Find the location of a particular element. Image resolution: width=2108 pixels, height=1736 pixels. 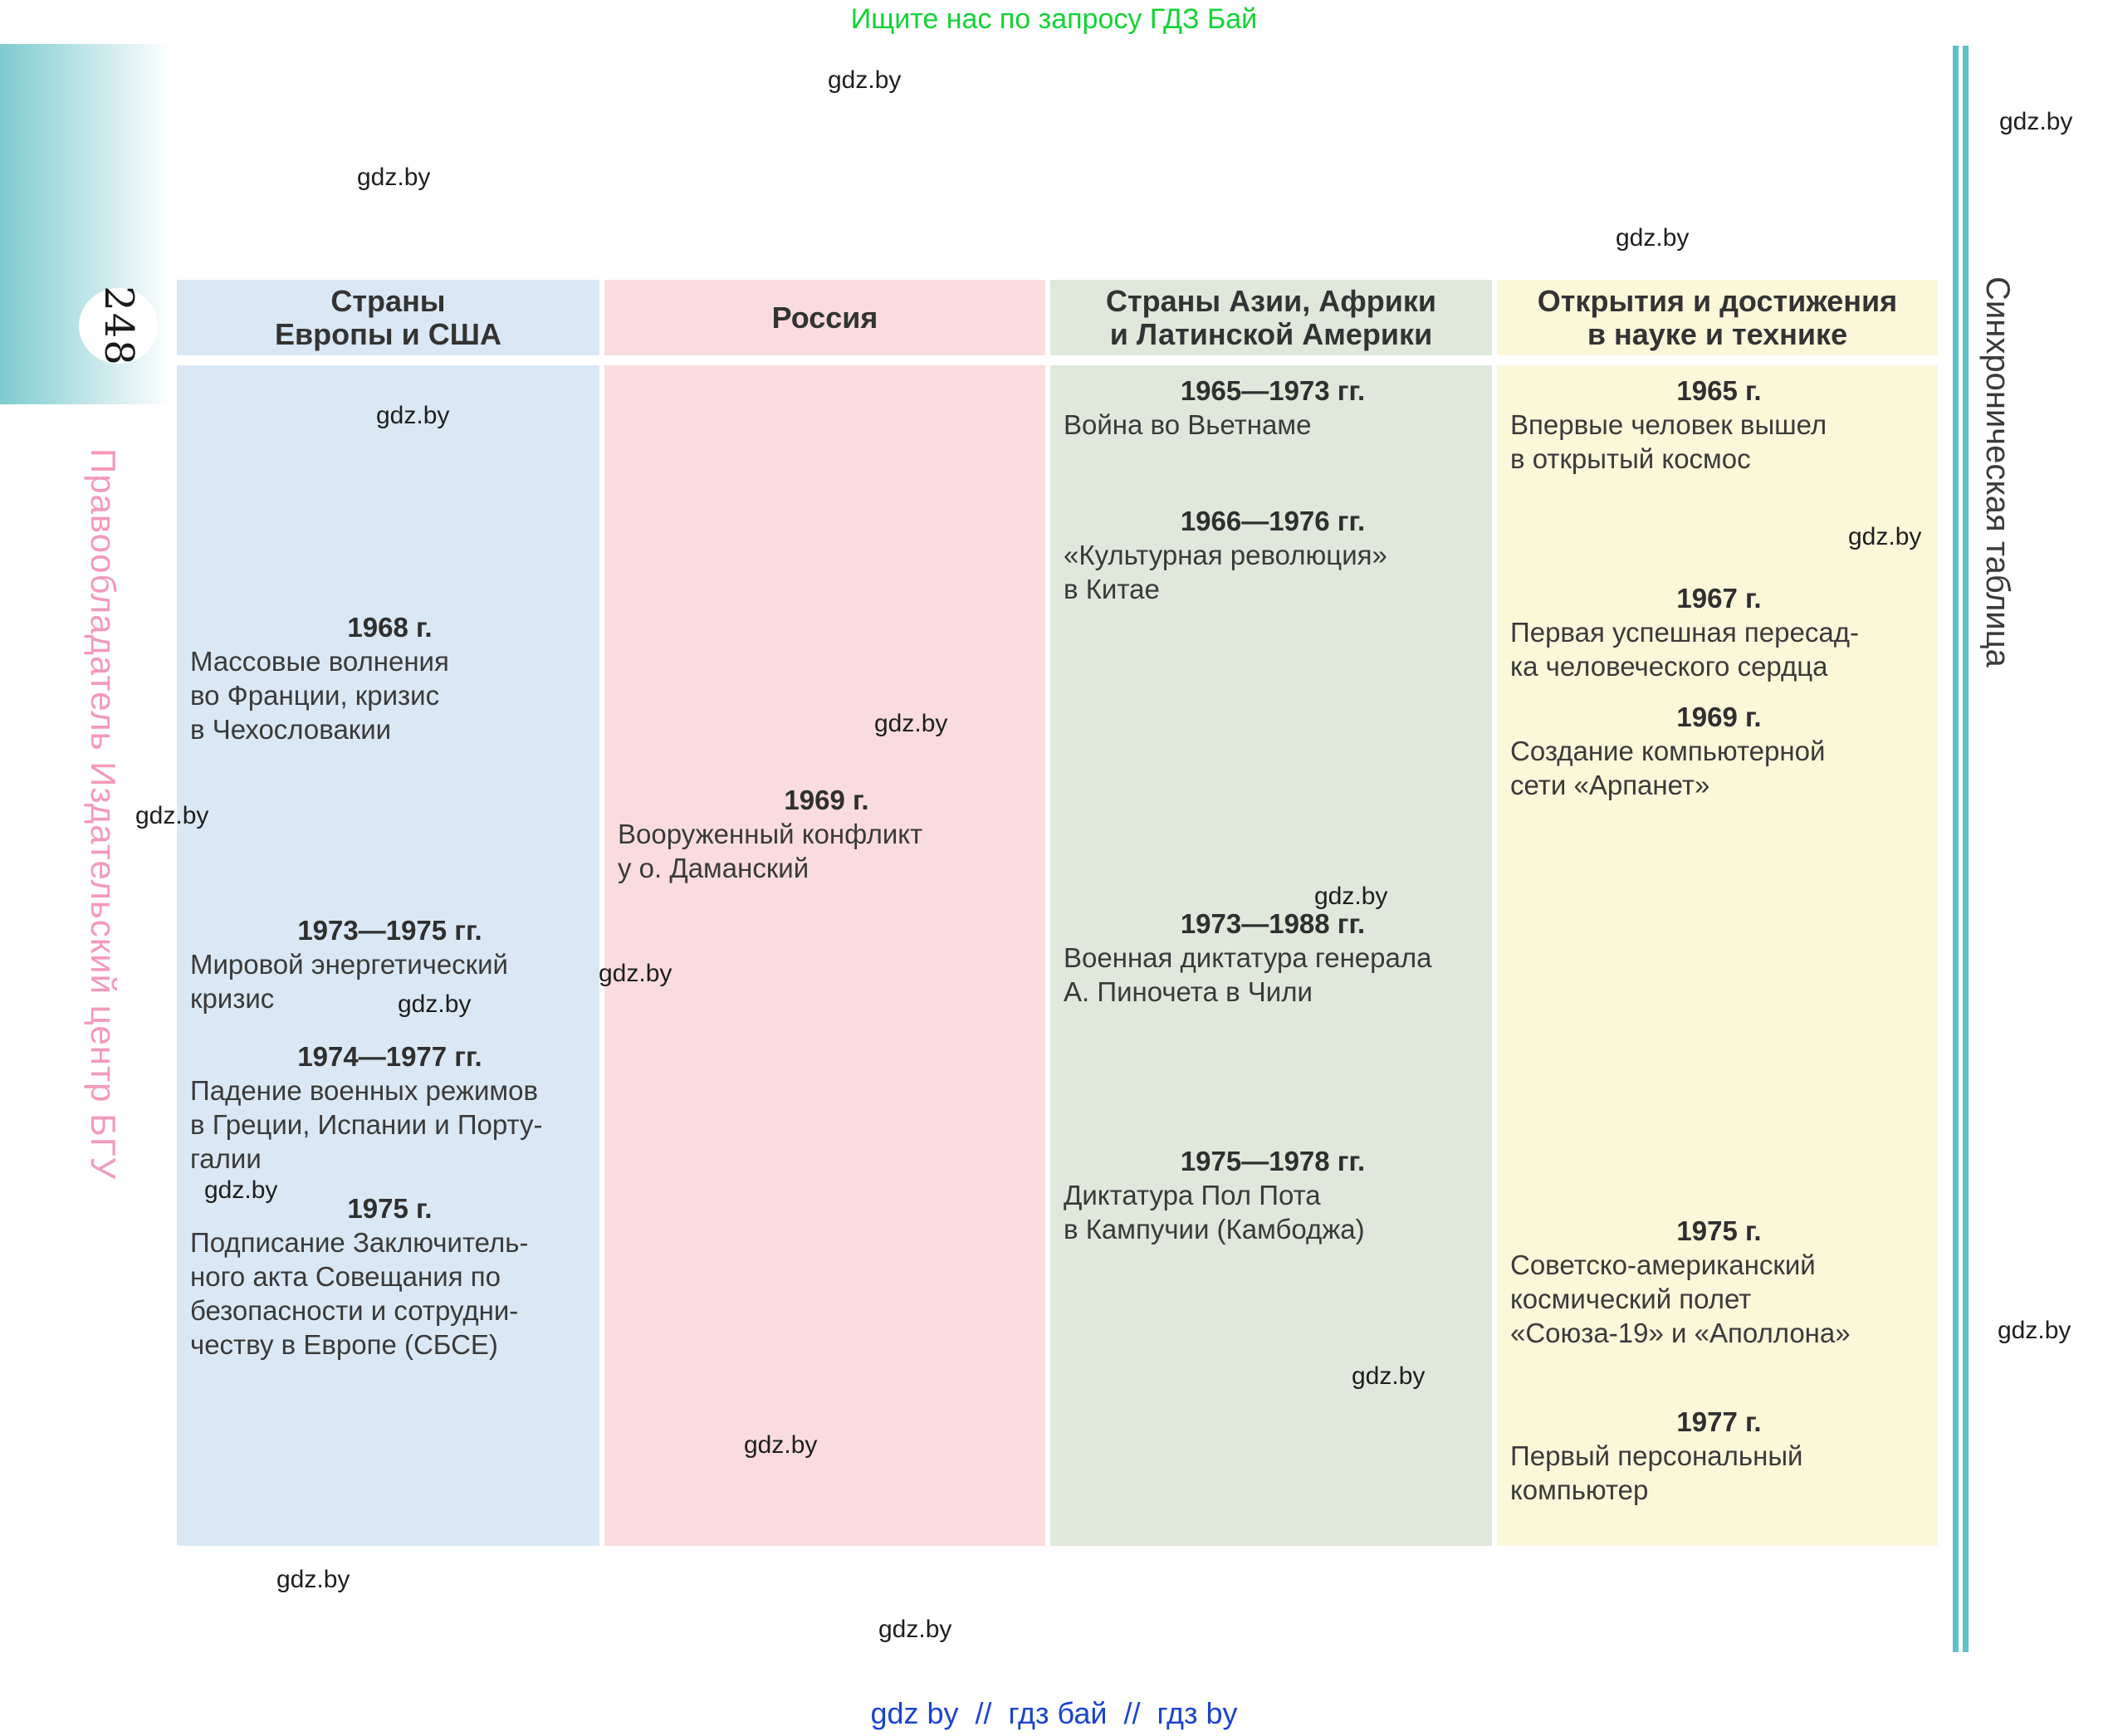

side-rule-line-outer is located at coordinates (1956, 849).